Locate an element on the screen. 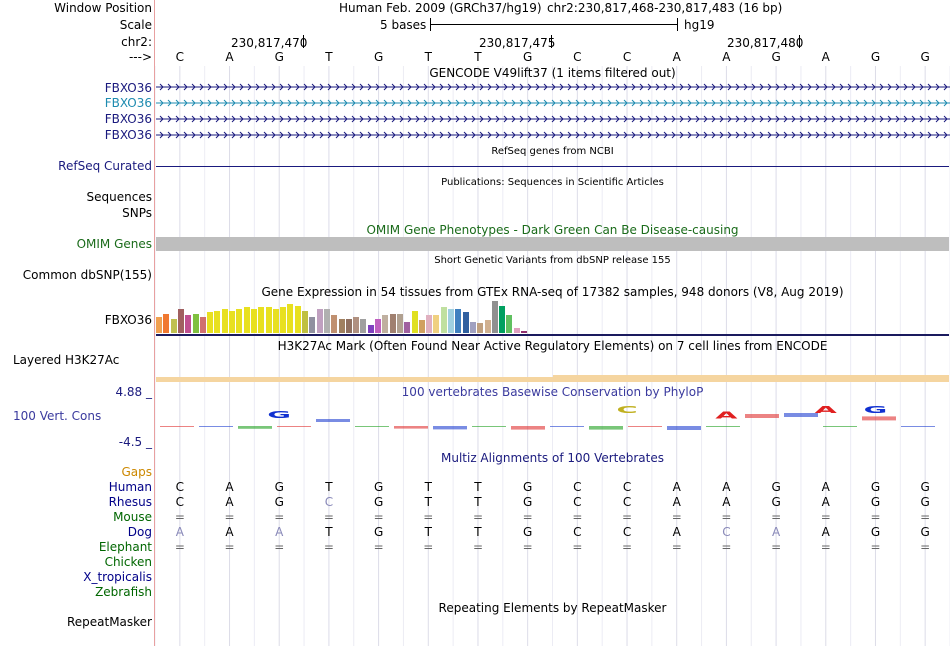 This screenshot has width=950, height=646. species-label: Zebrafish is located at coordinates (123, 592).